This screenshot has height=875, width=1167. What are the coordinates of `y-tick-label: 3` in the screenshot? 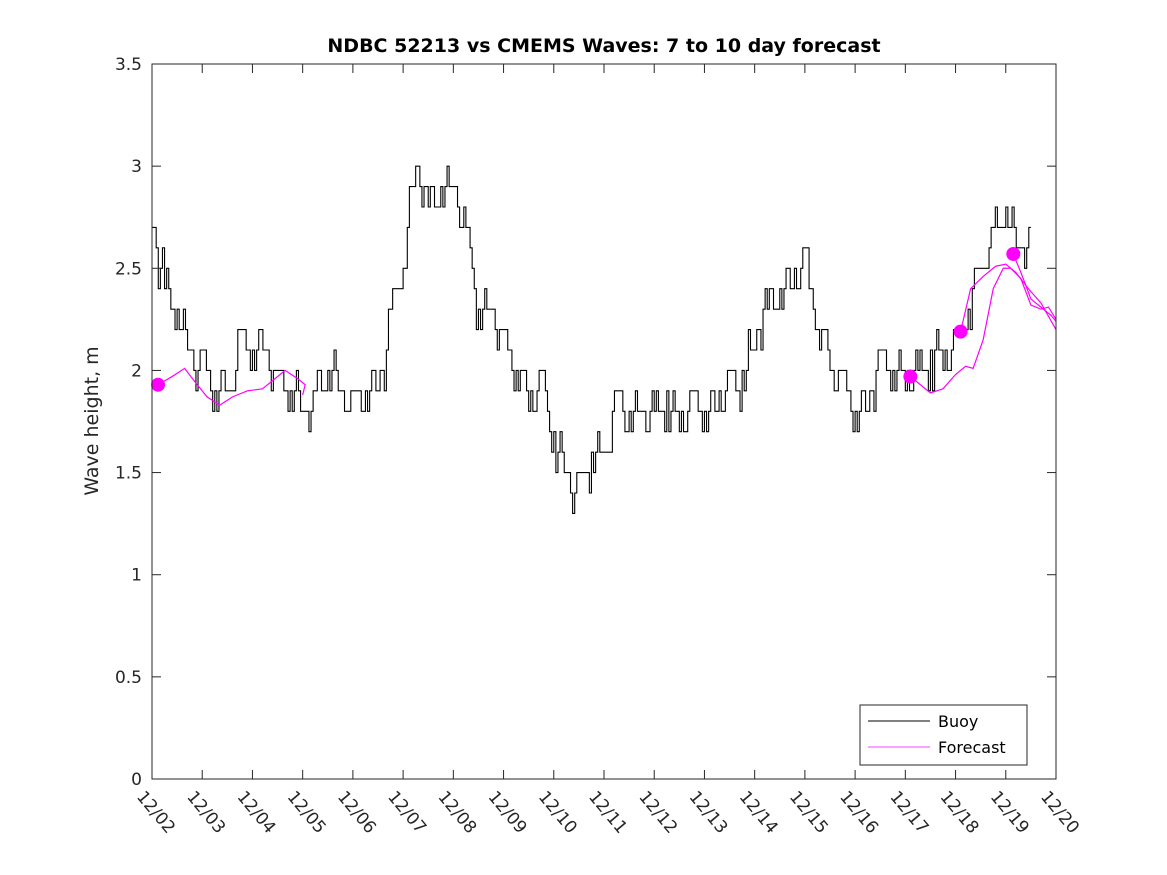 It's located at (136, 167).